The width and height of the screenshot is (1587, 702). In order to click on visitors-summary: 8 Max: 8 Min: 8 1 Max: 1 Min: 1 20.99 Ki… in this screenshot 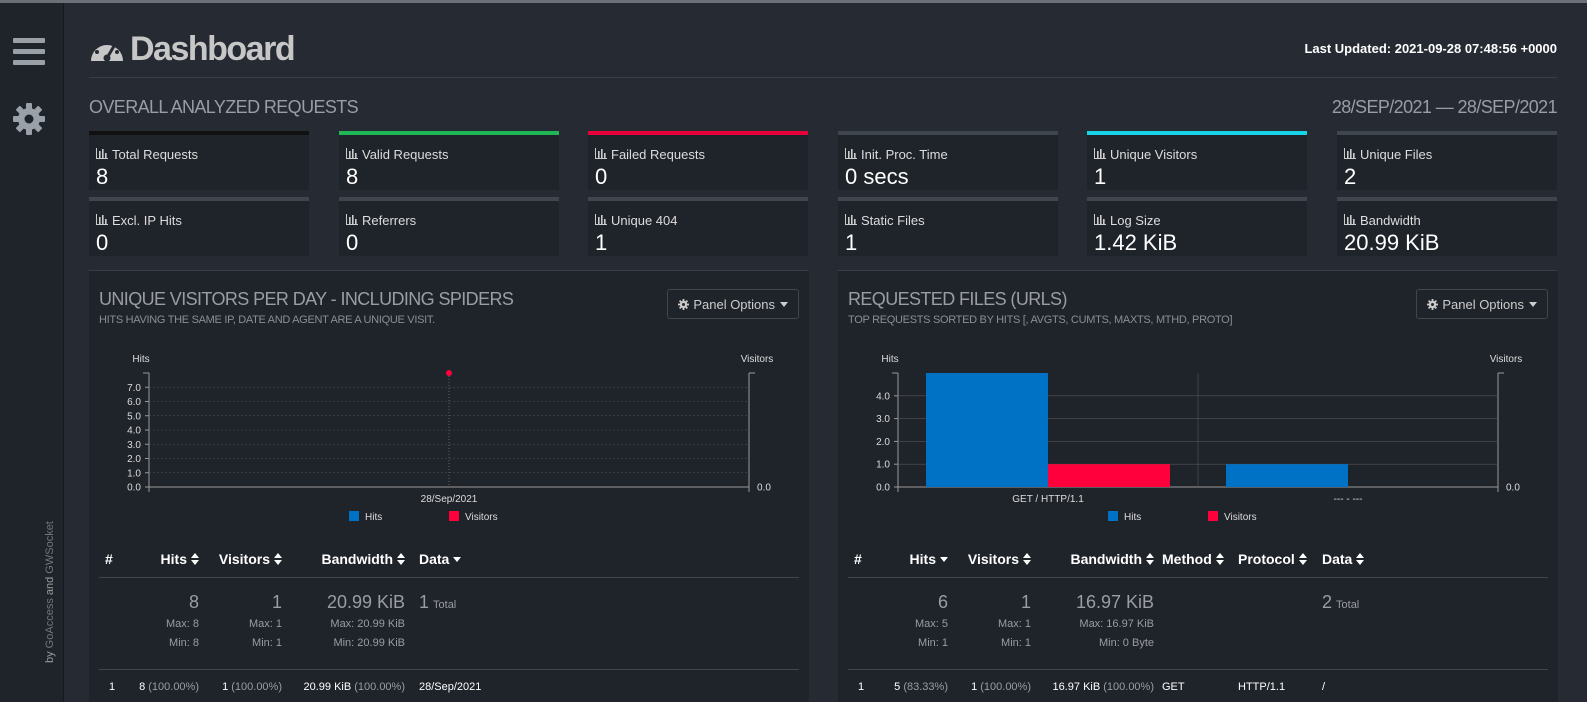, I will do `click(449, 624)`.